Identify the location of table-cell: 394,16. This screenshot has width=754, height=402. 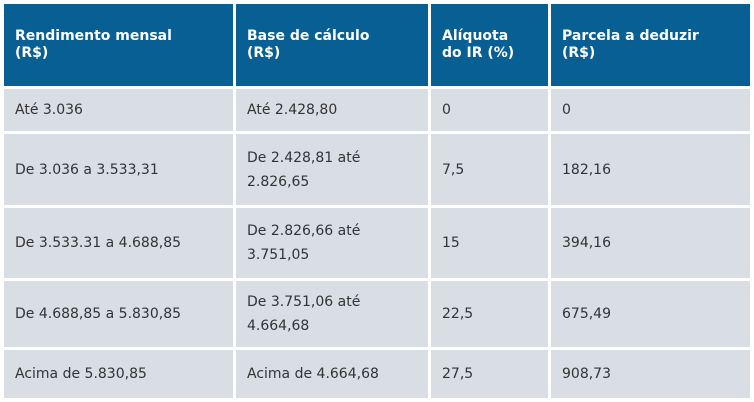
(650, 243).